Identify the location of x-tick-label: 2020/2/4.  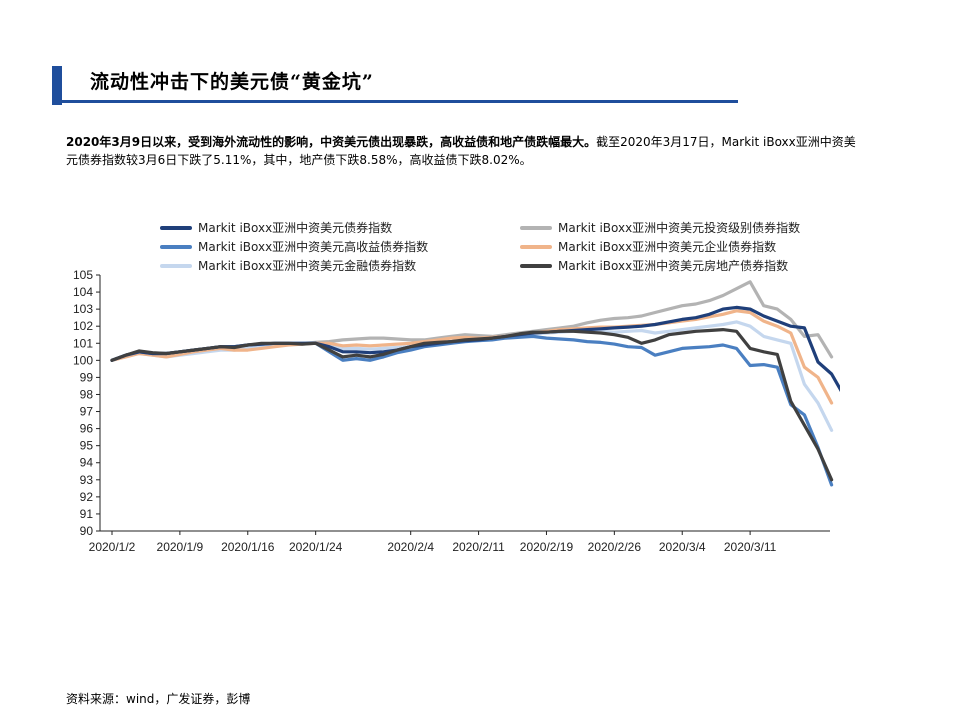
(410, 547).